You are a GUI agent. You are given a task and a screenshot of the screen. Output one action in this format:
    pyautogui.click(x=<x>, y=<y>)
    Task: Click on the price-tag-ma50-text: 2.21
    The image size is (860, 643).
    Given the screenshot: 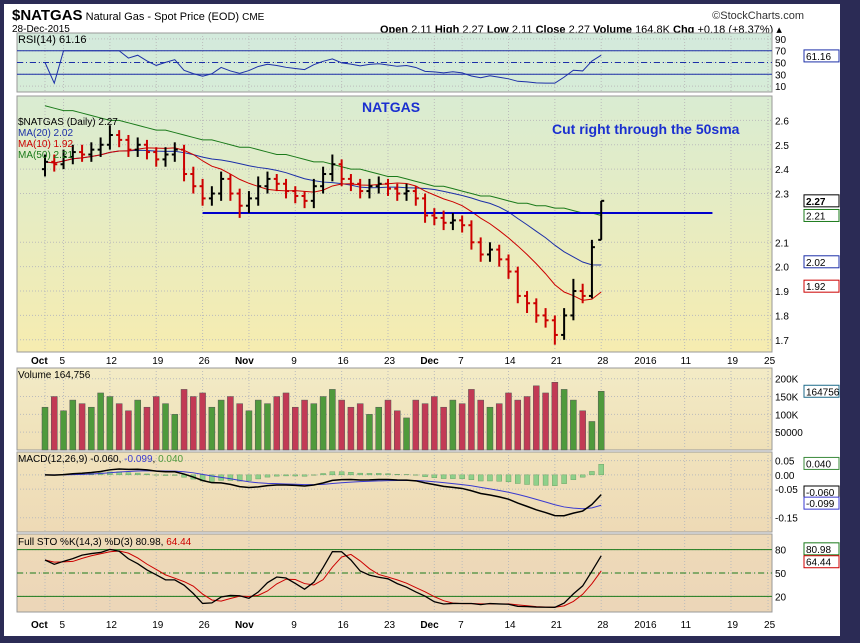 What is the action you would take?
    pyautogui.click(x=816, y=216)
    